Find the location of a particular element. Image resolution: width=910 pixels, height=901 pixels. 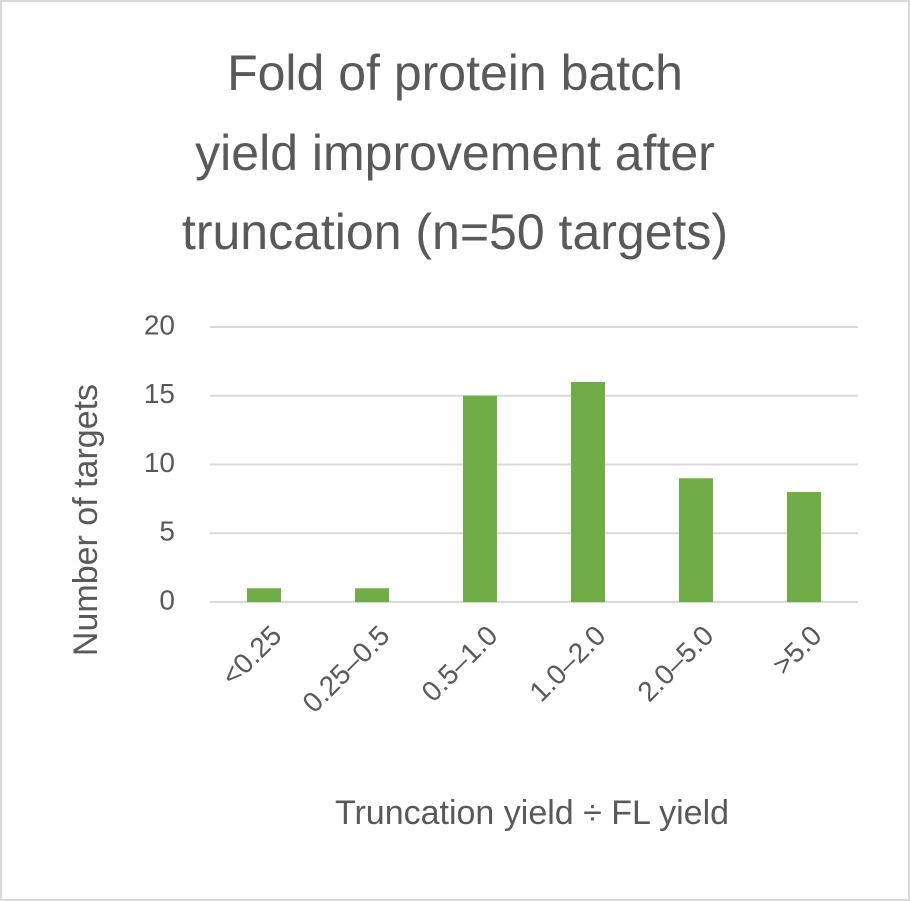

chart-title: yield improvement after is located at coordinates (455, 153).